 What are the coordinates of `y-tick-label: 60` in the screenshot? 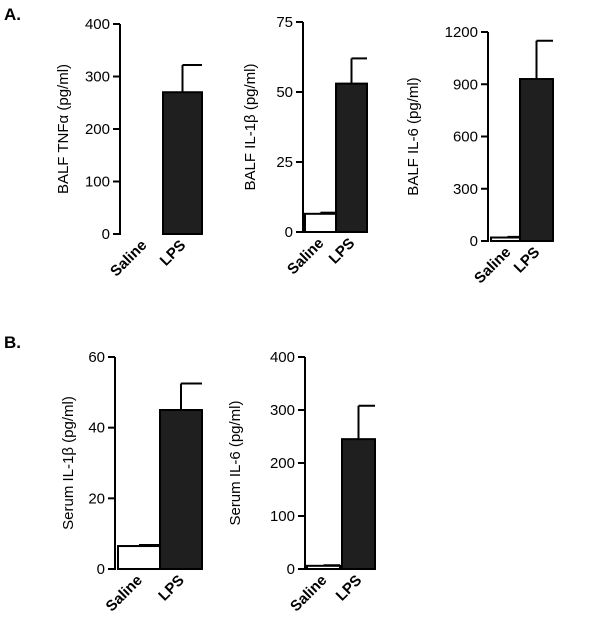 It's located at (96, 357).